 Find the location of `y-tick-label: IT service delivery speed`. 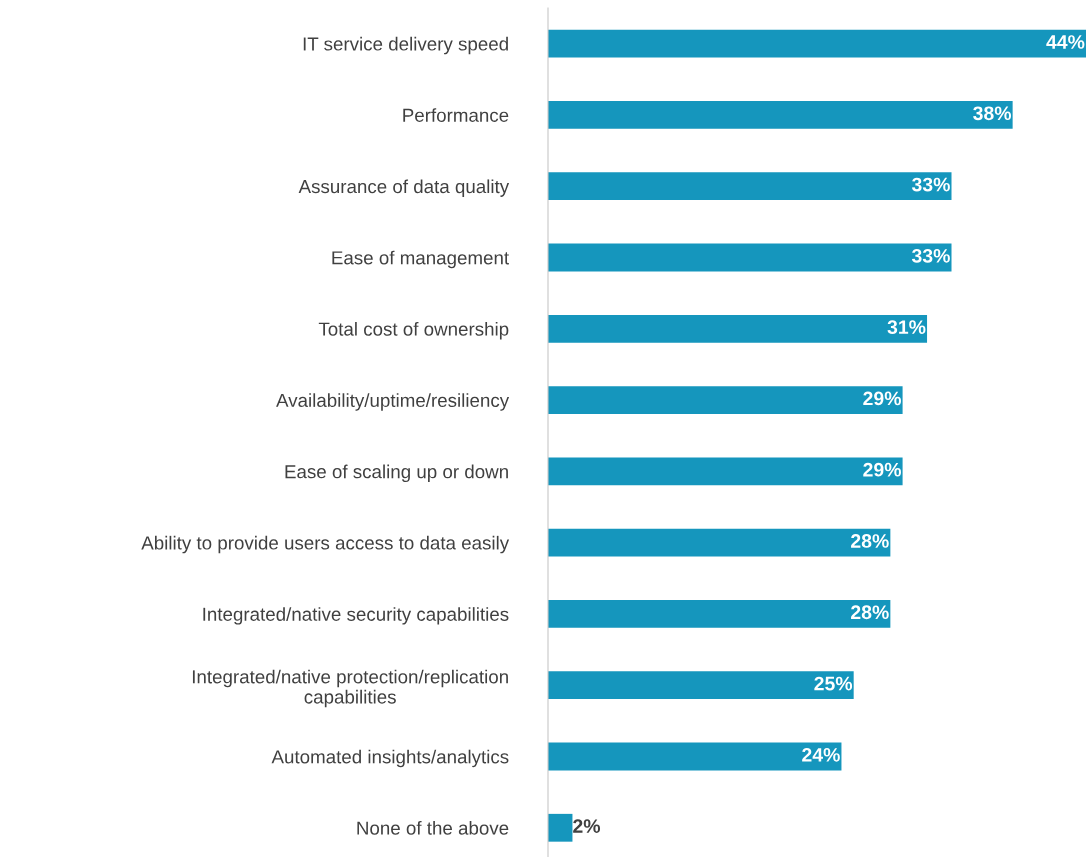

y-tick-label: IT service delivery speed is located at coordinates (405, 45).